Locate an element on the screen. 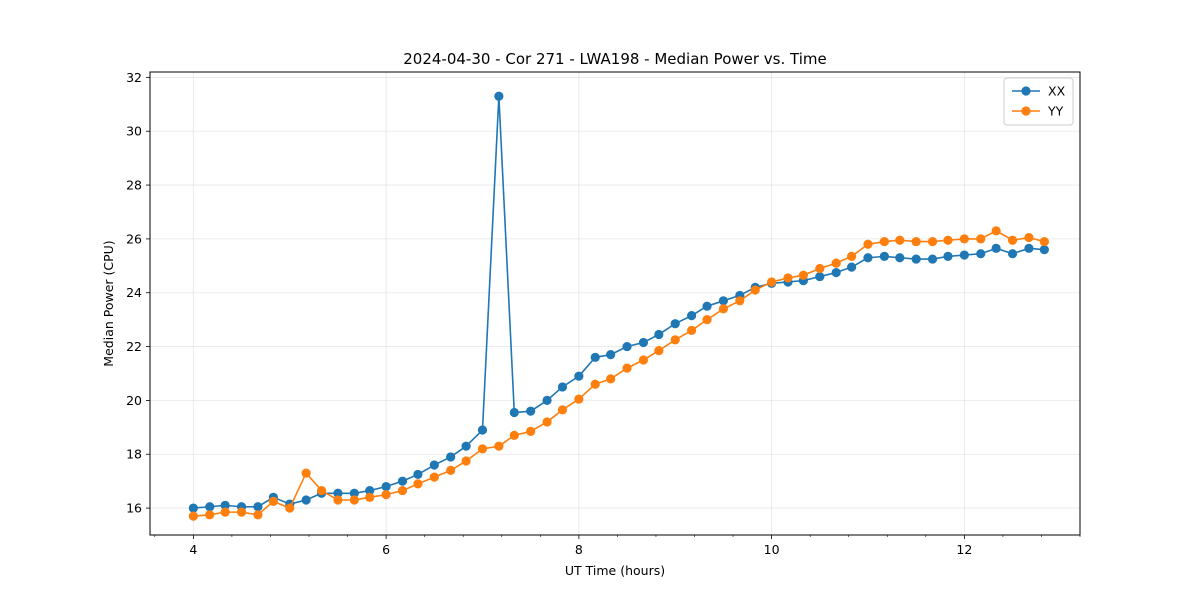 The height and width of the screenshot is (600, 1200). y-tick-label: 24 is located at coordinates (134, 292).